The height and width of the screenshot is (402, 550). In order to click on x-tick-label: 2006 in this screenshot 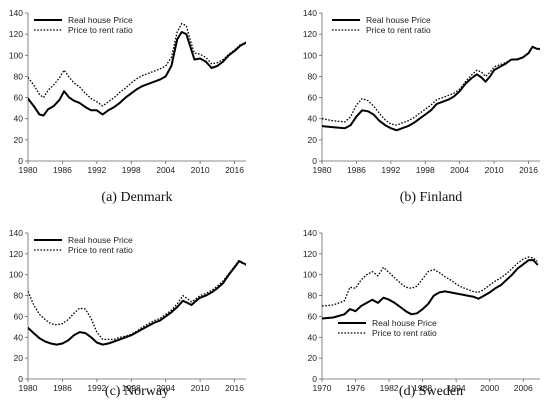, I will do `click(523, 388)`.